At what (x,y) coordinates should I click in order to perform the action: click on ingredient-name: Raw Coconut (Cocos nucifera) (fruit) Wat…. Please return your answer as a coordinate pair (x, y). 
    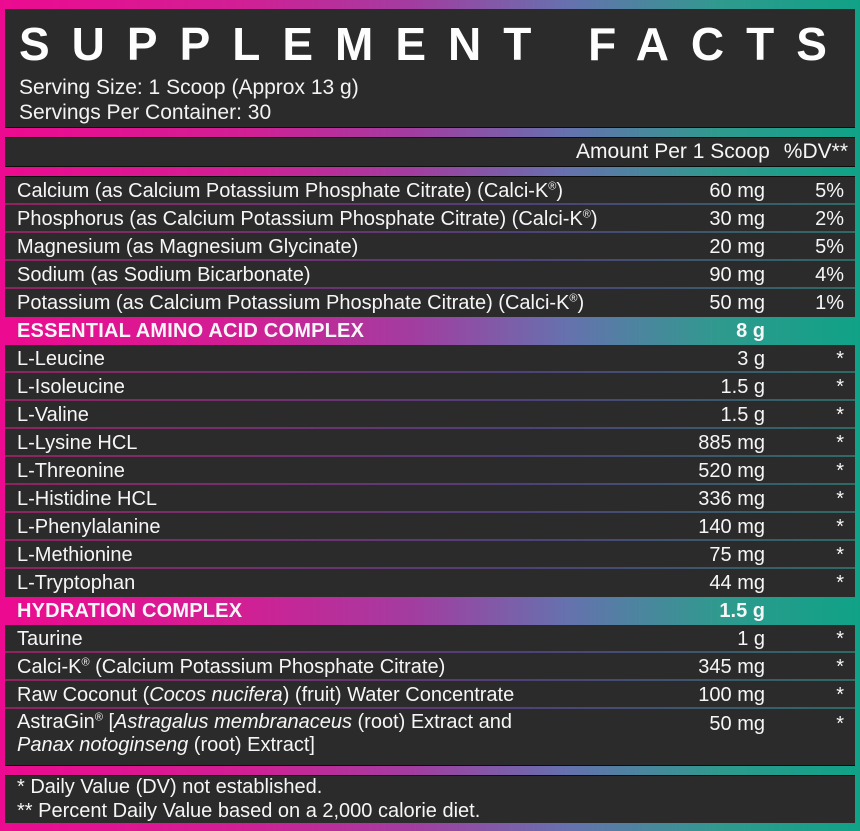
    Looking at the image, I should click on (266, 694).